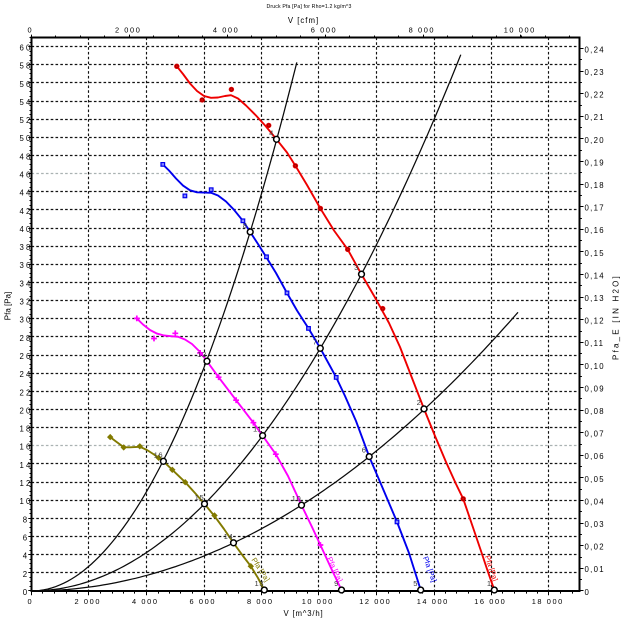  Describe the element at coordinates (303, 20) in the screenshot. I see `svg-text: V [cfm]` at that location.